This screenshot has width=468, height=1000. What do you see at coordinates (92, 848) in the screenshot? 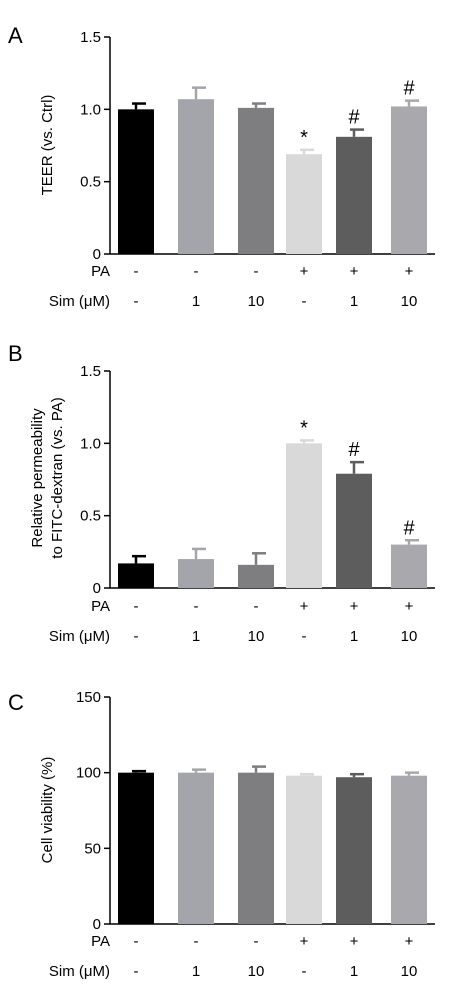
I see `y-tick-label: 50` at bounding box center [92, 848].